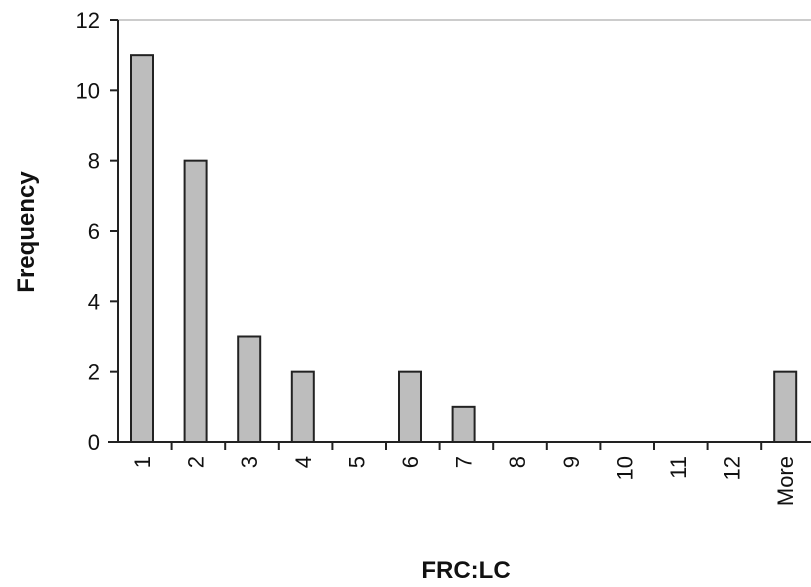  Describe the element at coordinates (249, 462) in the screenshot. I see `x-tick-label: 3` at that location.